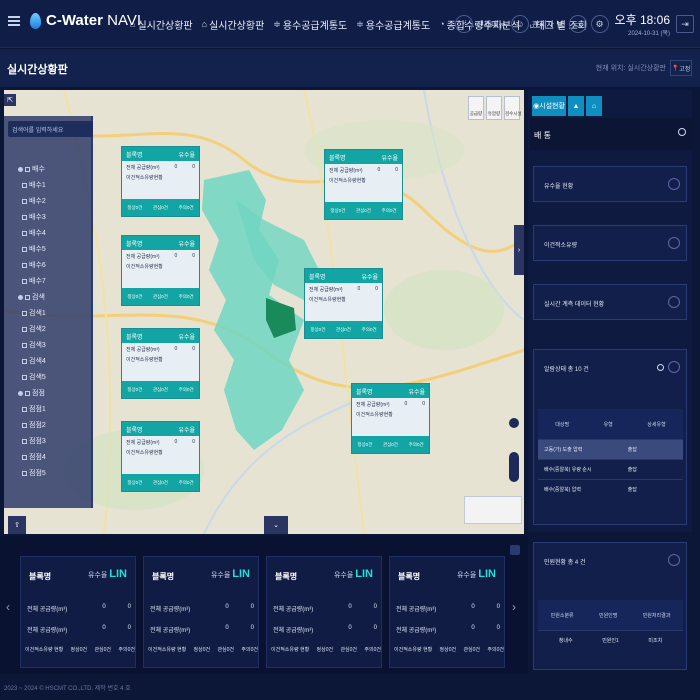  I want to click on tab-bell: ▲, so click(576, 106).